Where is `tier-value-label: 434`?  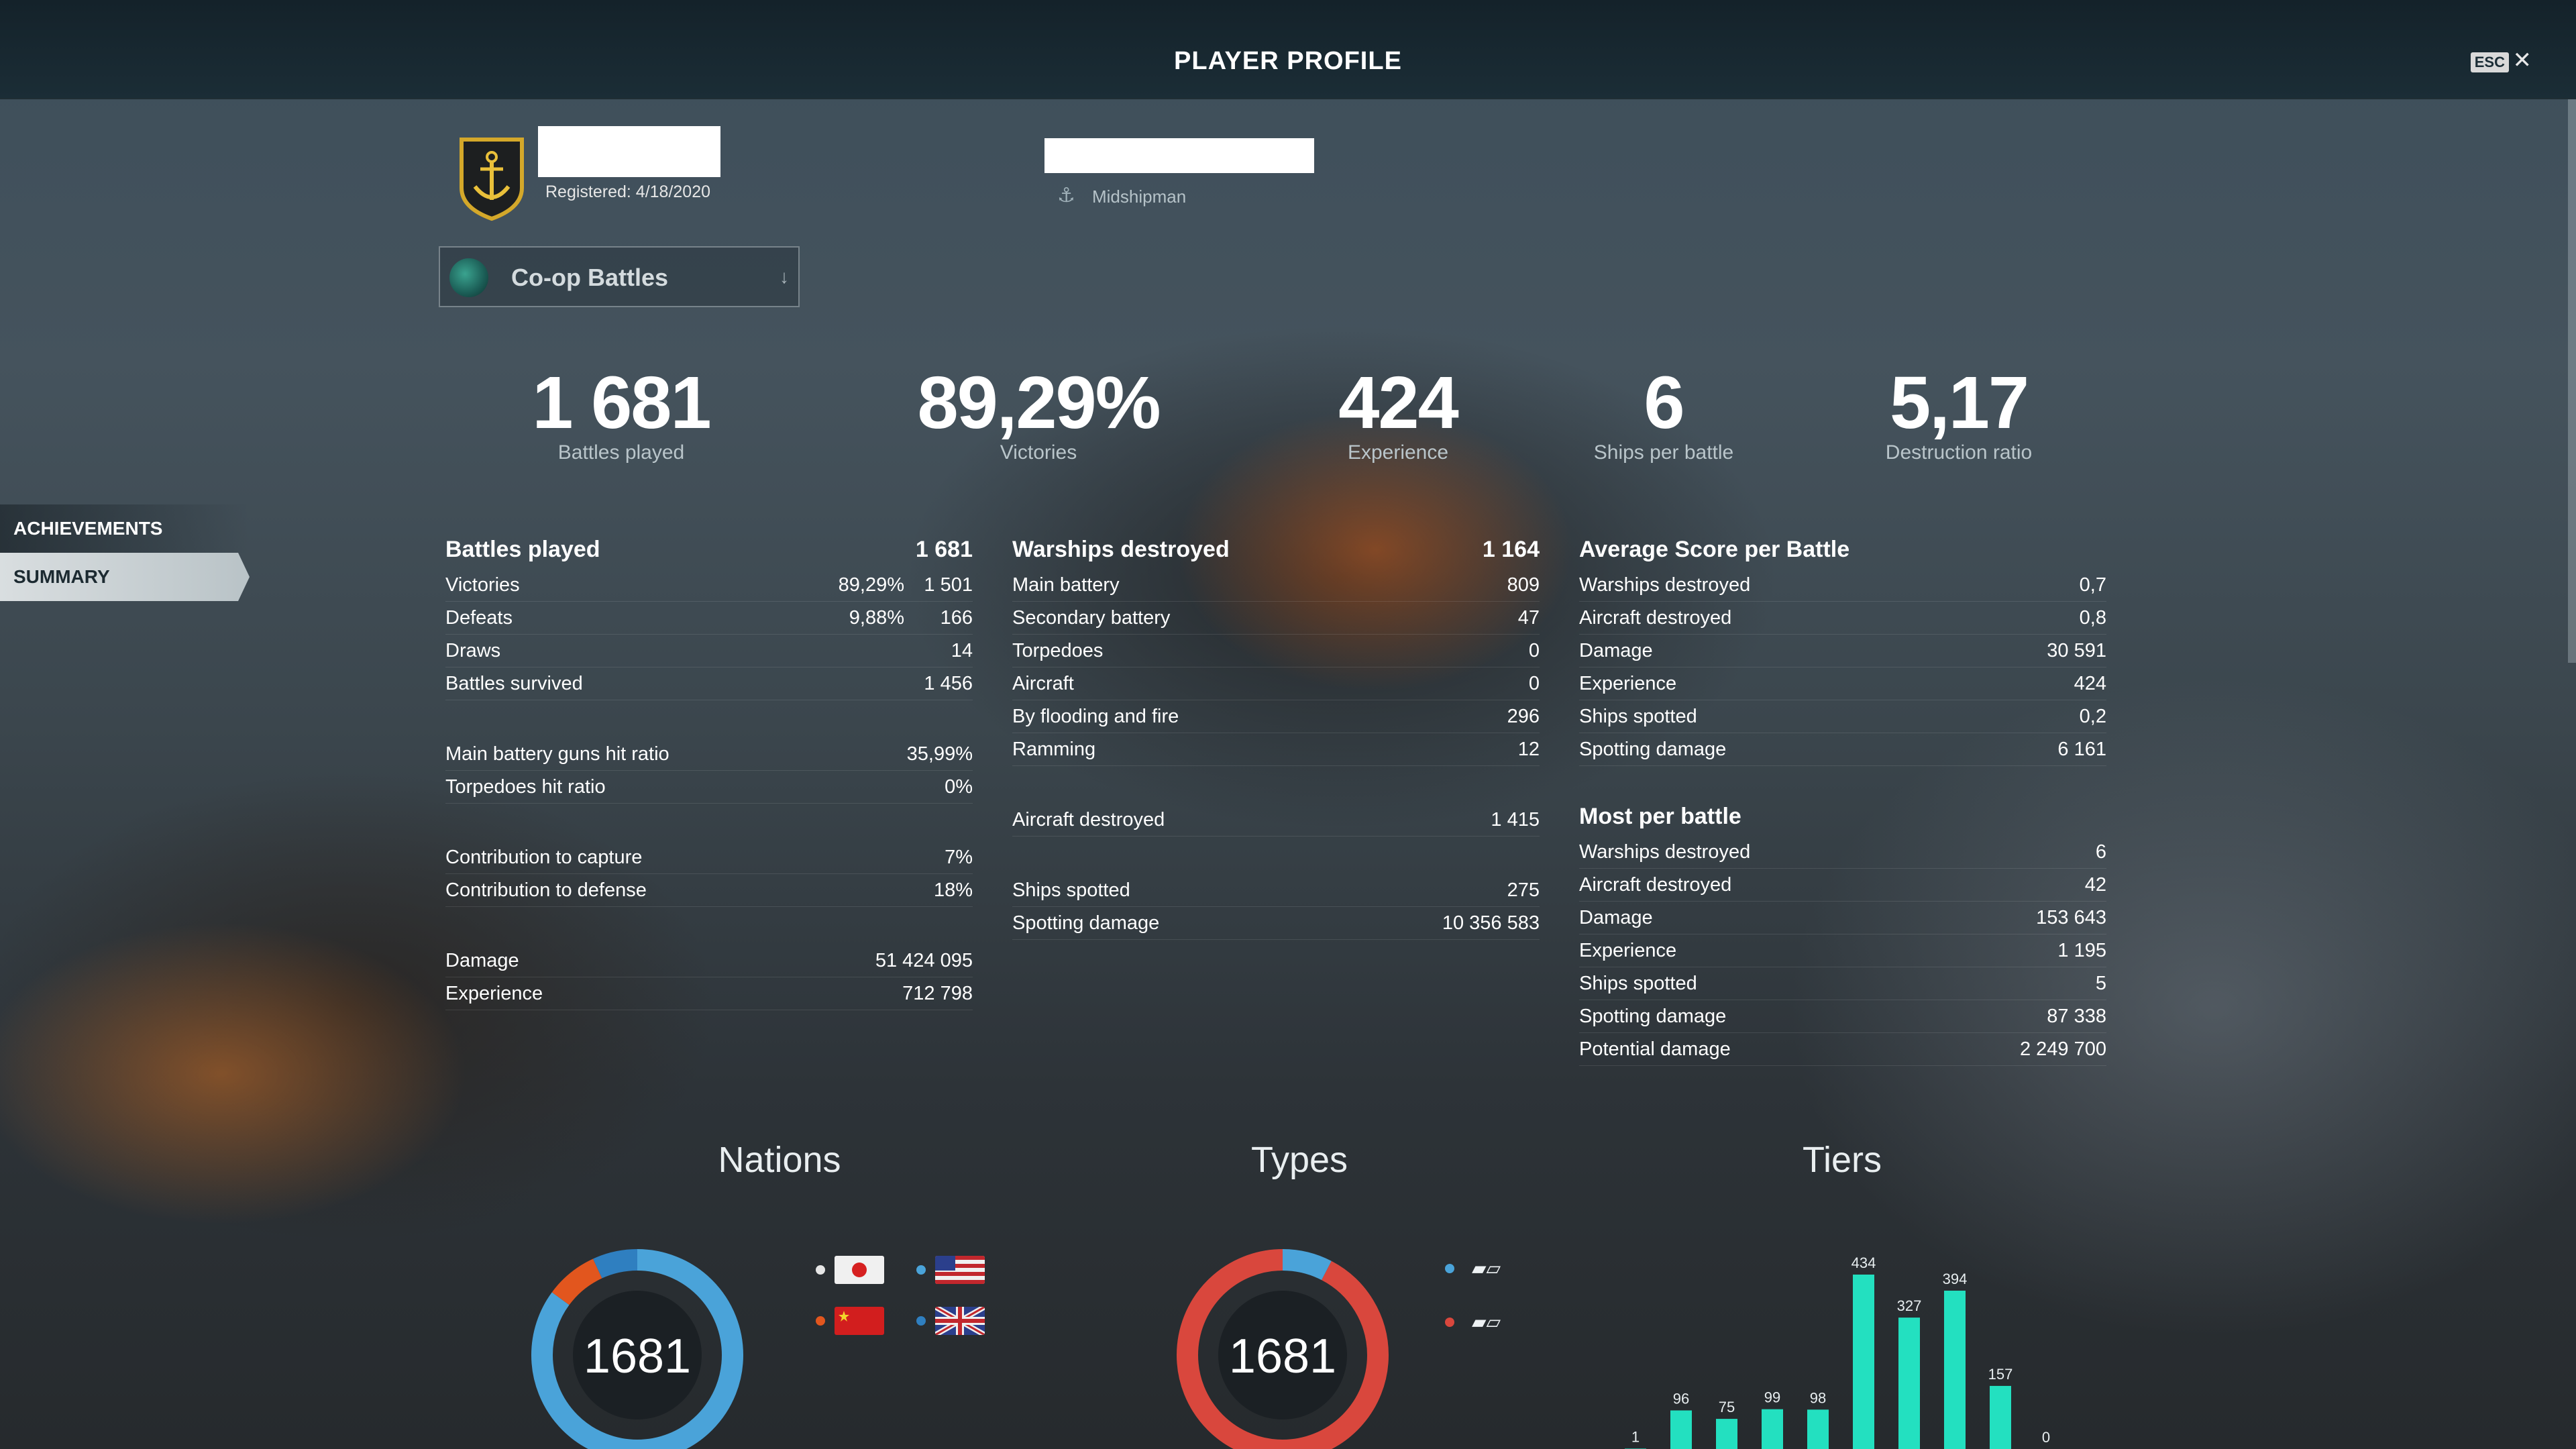 tier-value-label: 434 is located at coordinates (1863, 1262).